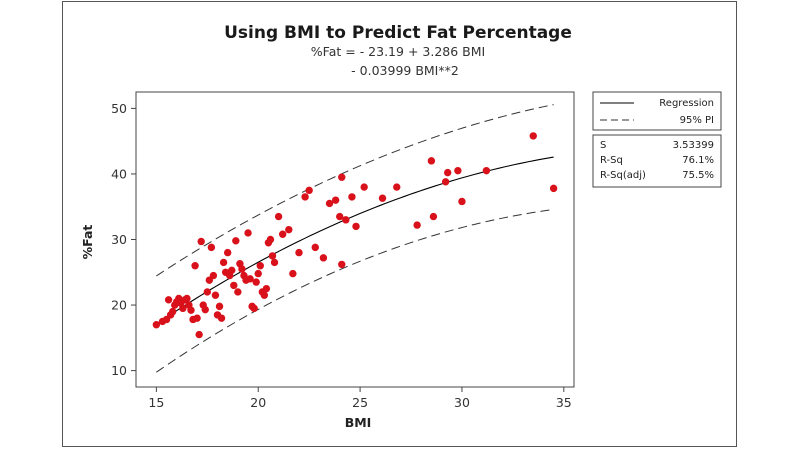  What do you see at coordinates (603, 145) in the screenshot?
I see `stat-s-label: S` at bounding box center [603, 145].